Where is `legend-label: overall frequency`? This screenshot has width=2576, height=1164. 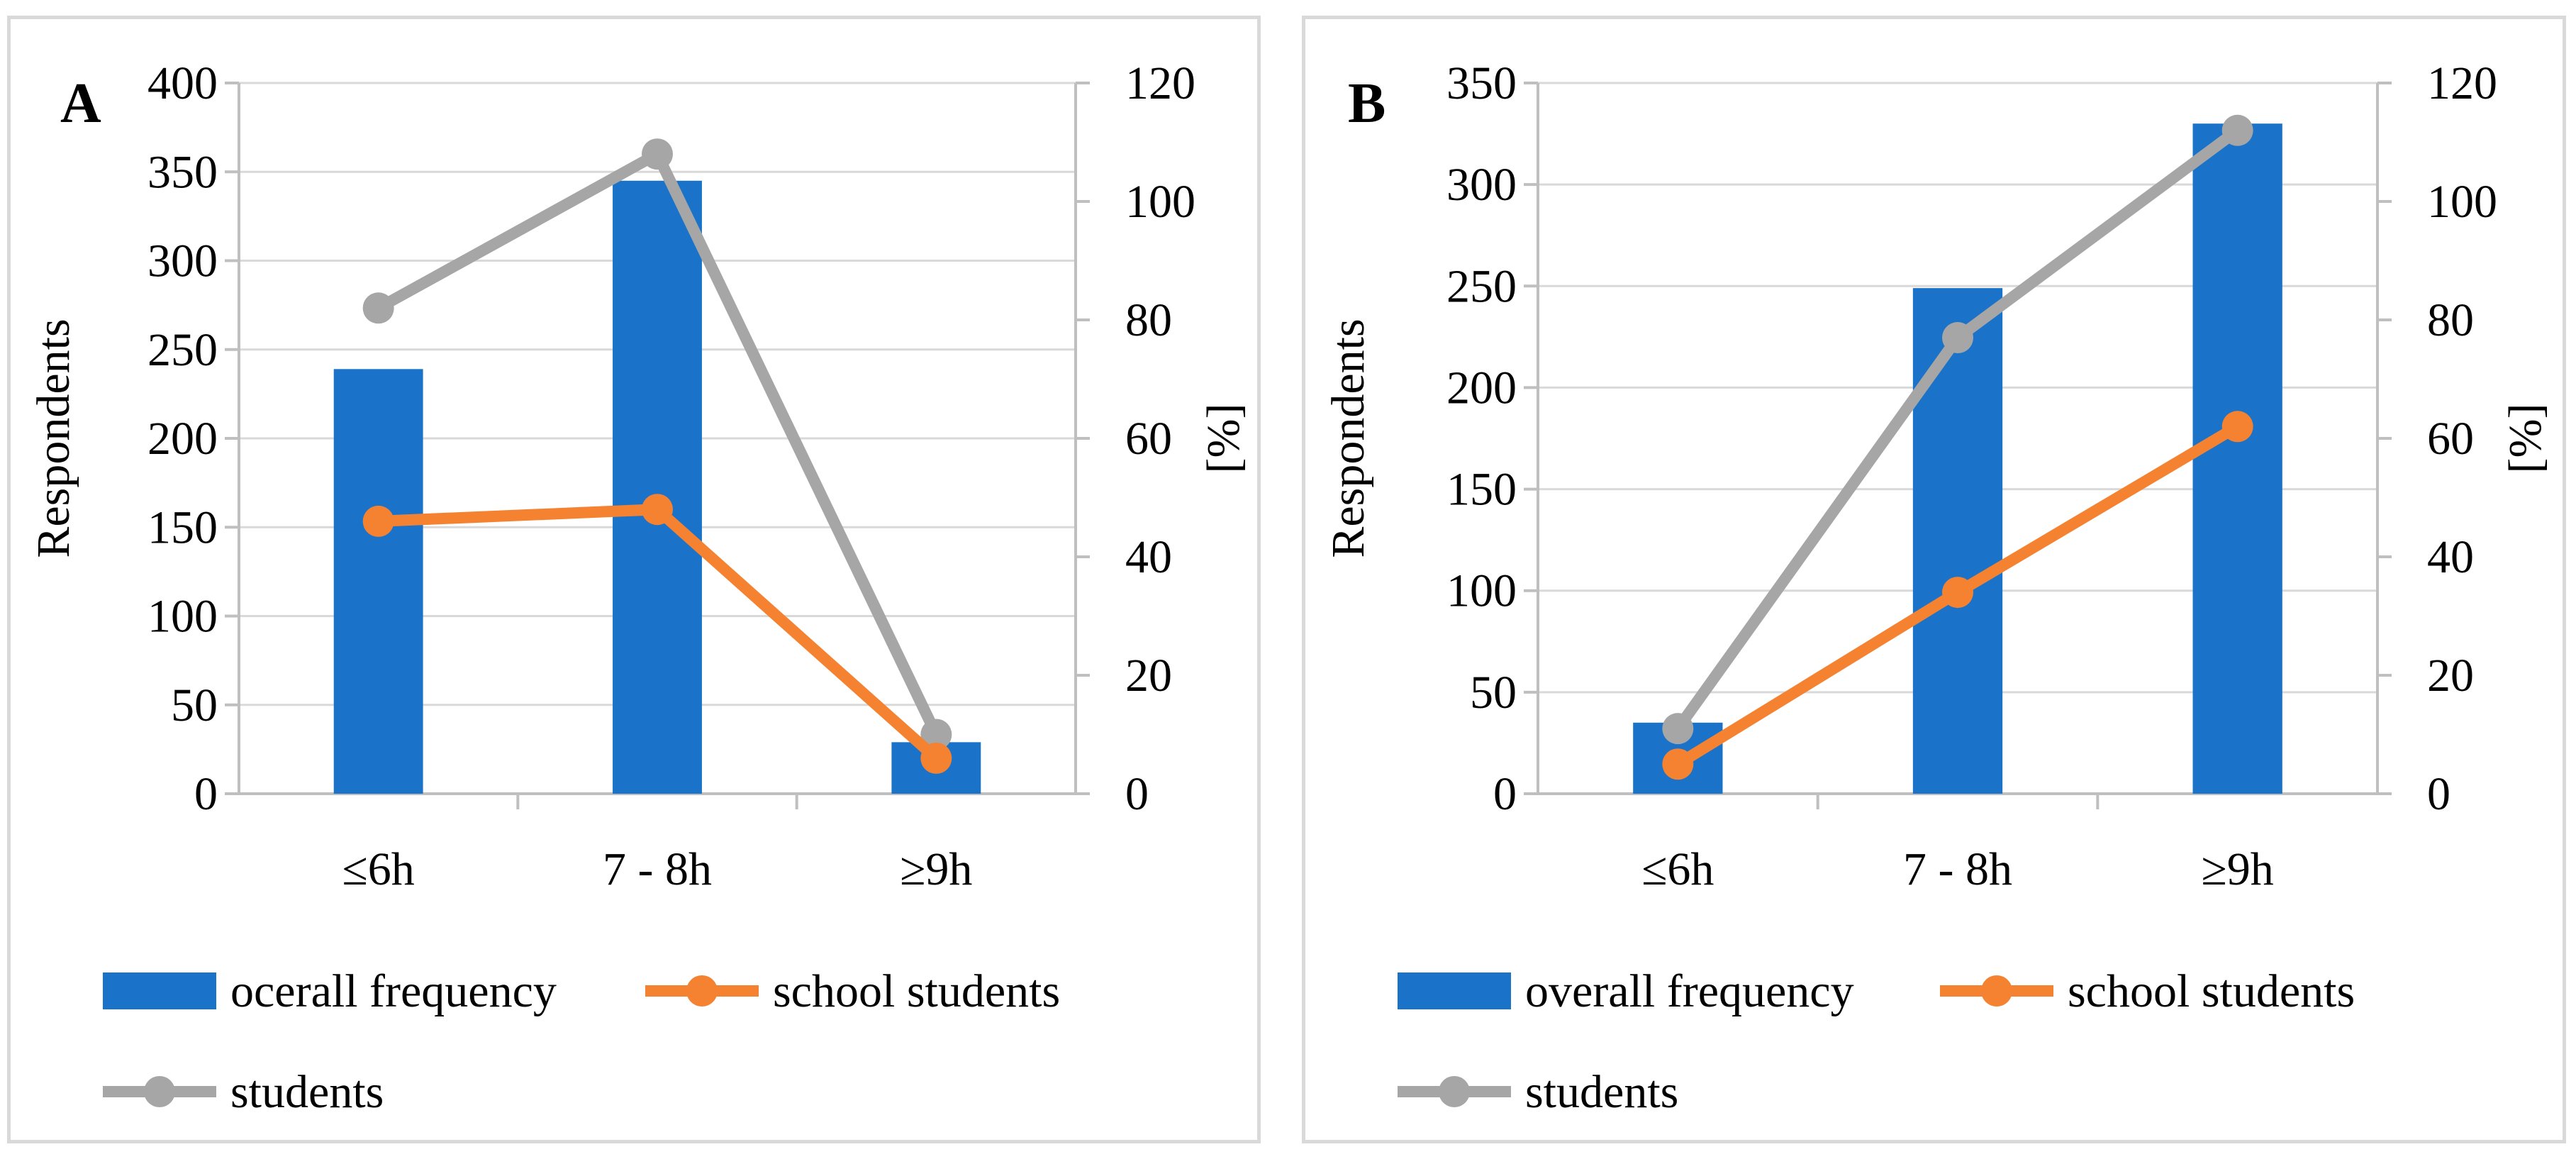 legend-label: overall frequency is located at coordinates (1689, 991).